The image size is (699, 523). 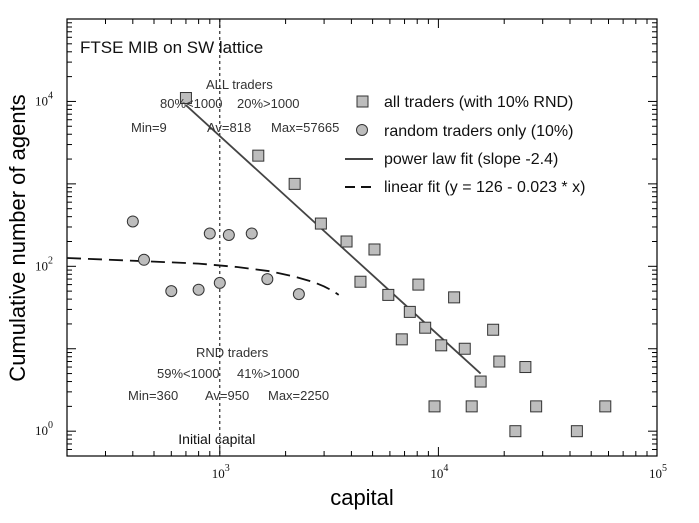 I want to click on rnd-traders-split-high: 41%>1000, so click(x=268, y=373).